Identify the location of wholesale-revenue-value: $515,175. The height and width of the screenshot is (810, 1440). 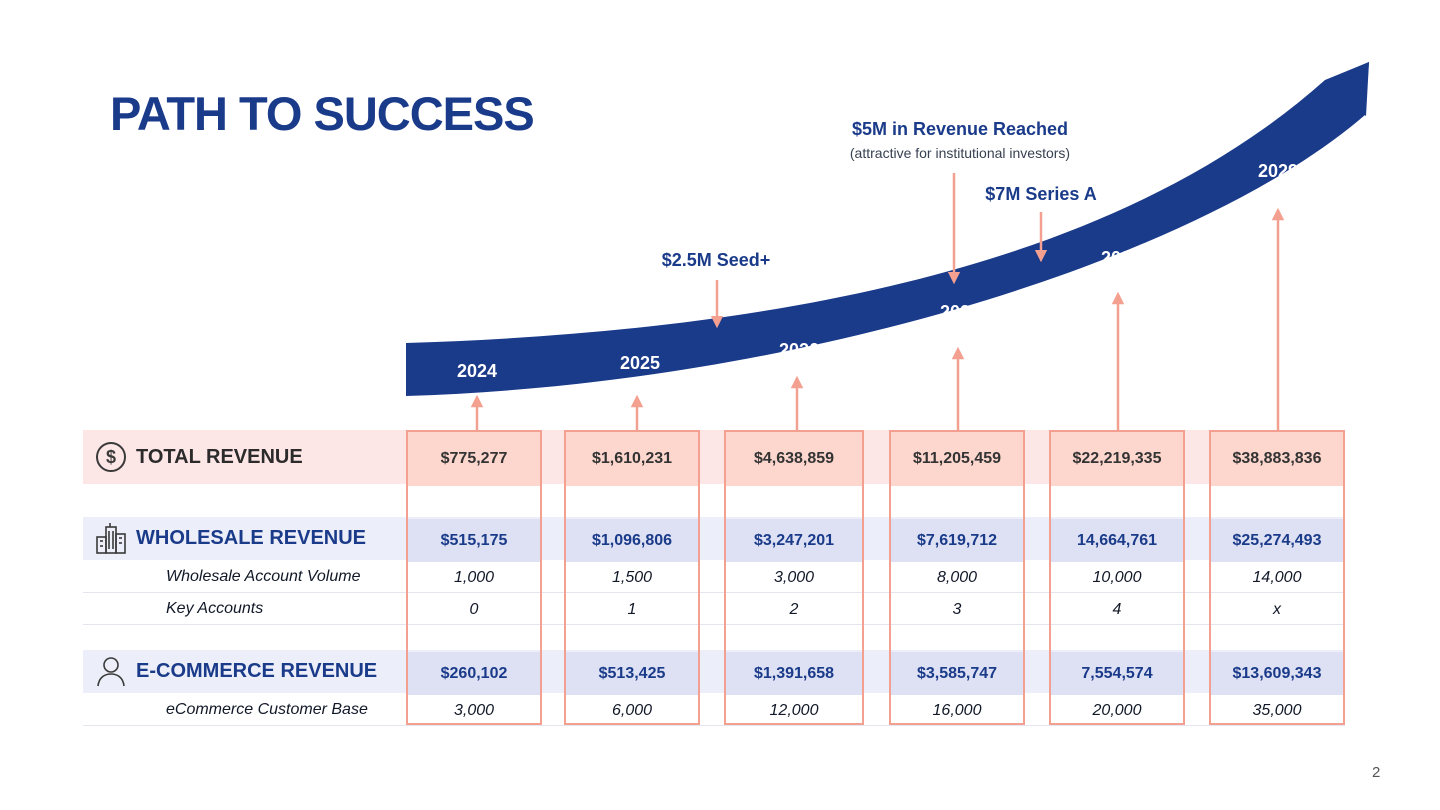
(474, 540).